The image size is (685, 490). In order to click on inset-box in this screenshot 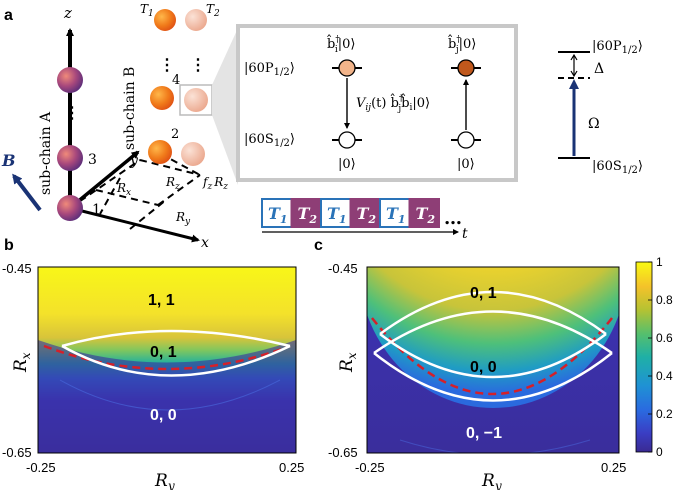, I will do `click(377, 103)`.